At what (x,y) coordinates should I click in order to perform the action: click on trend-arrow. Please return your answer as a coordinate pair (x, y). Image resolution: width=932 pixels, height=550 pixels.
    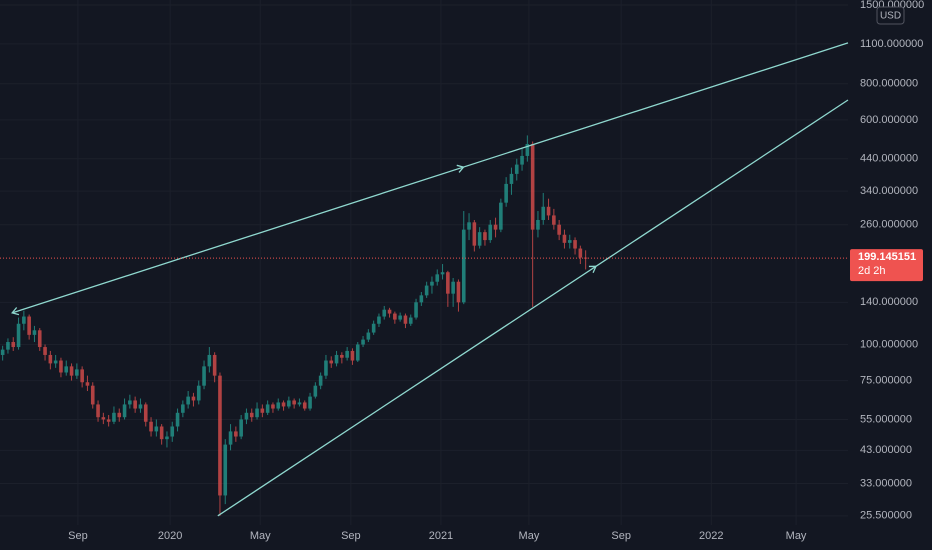
    Looking at the image, I should click on (15, 311).